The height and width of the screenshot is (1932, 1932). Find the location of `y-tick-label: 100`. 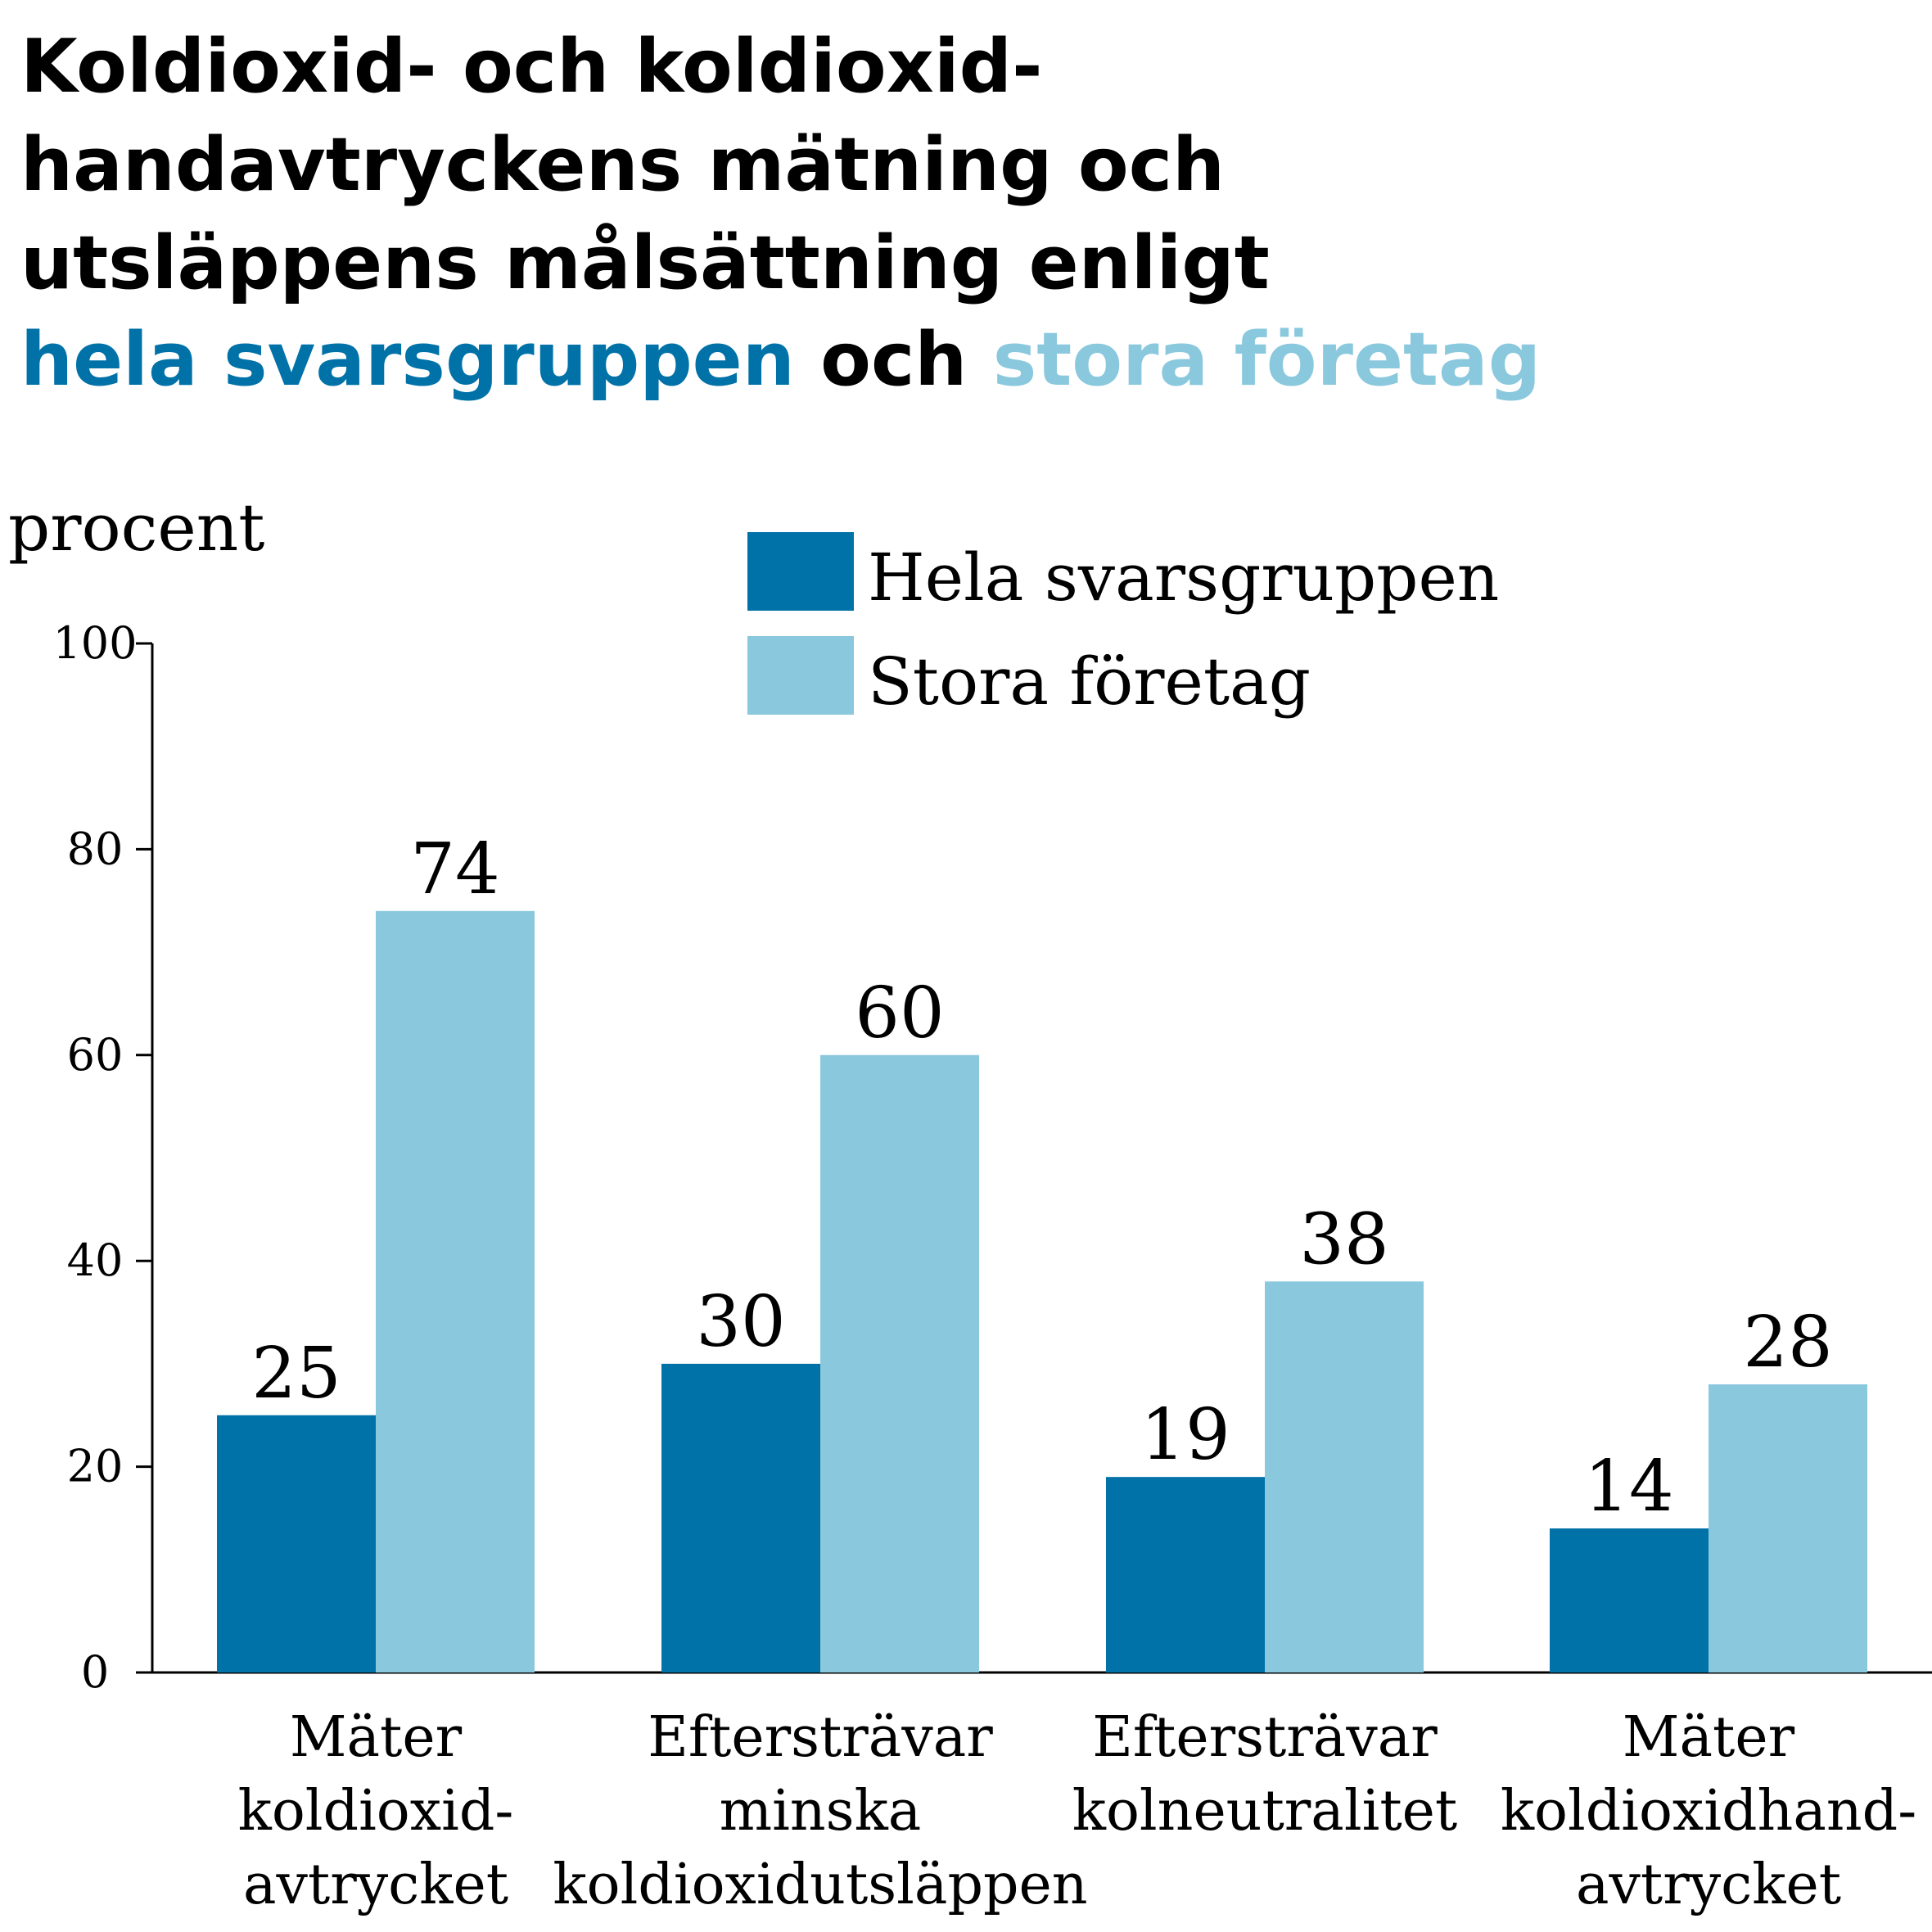

y-tick-label: 100 is located at coordinates (94, 643).